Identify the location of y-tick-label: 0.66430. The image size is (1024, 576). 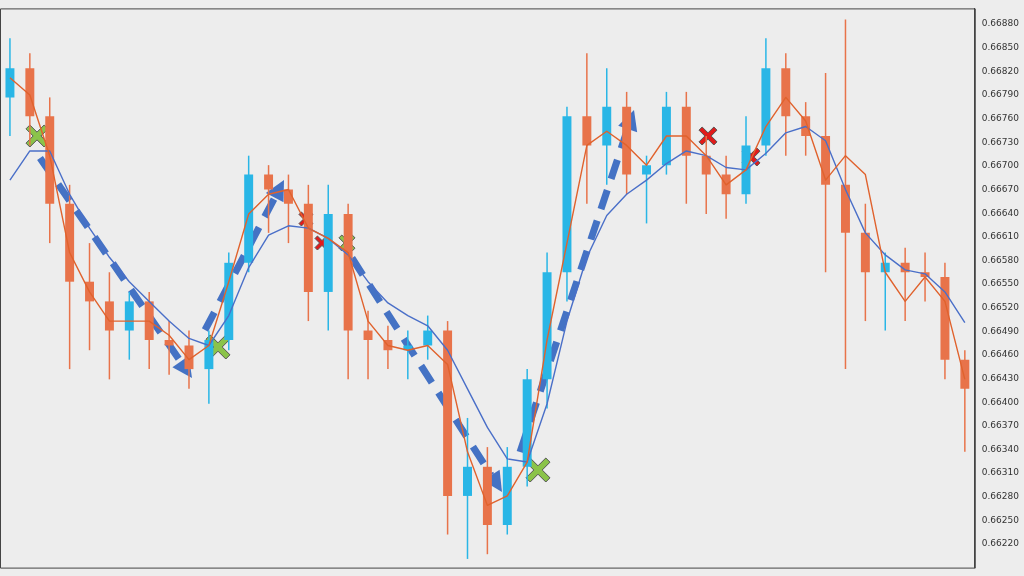
(1000, 377).